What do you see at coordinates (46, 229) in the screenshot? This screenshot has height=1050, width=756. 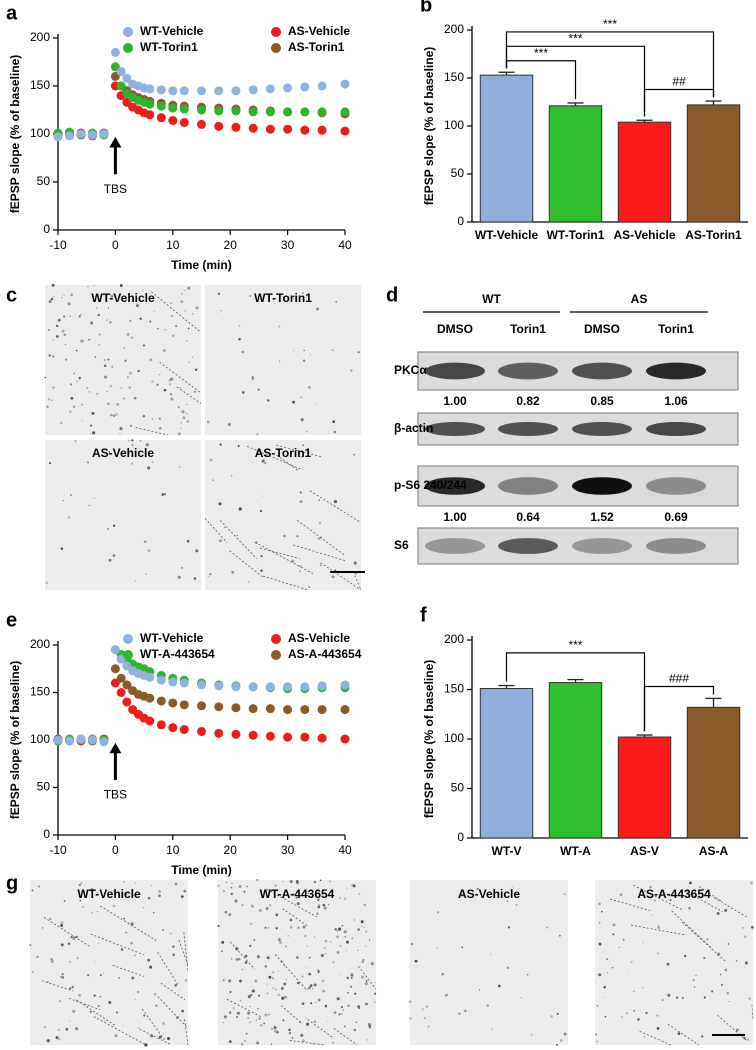 I see `y-tick-label: 0` at bounding box center [46, 229].